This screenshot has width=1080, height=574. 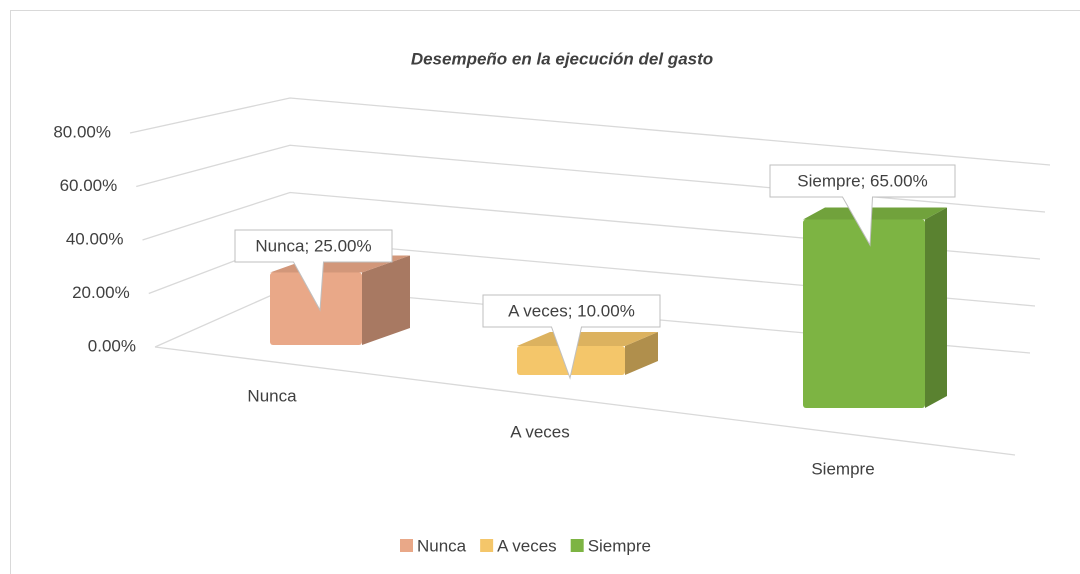 I want to click on legend-label: Nunca, so click(x=442, y=545).